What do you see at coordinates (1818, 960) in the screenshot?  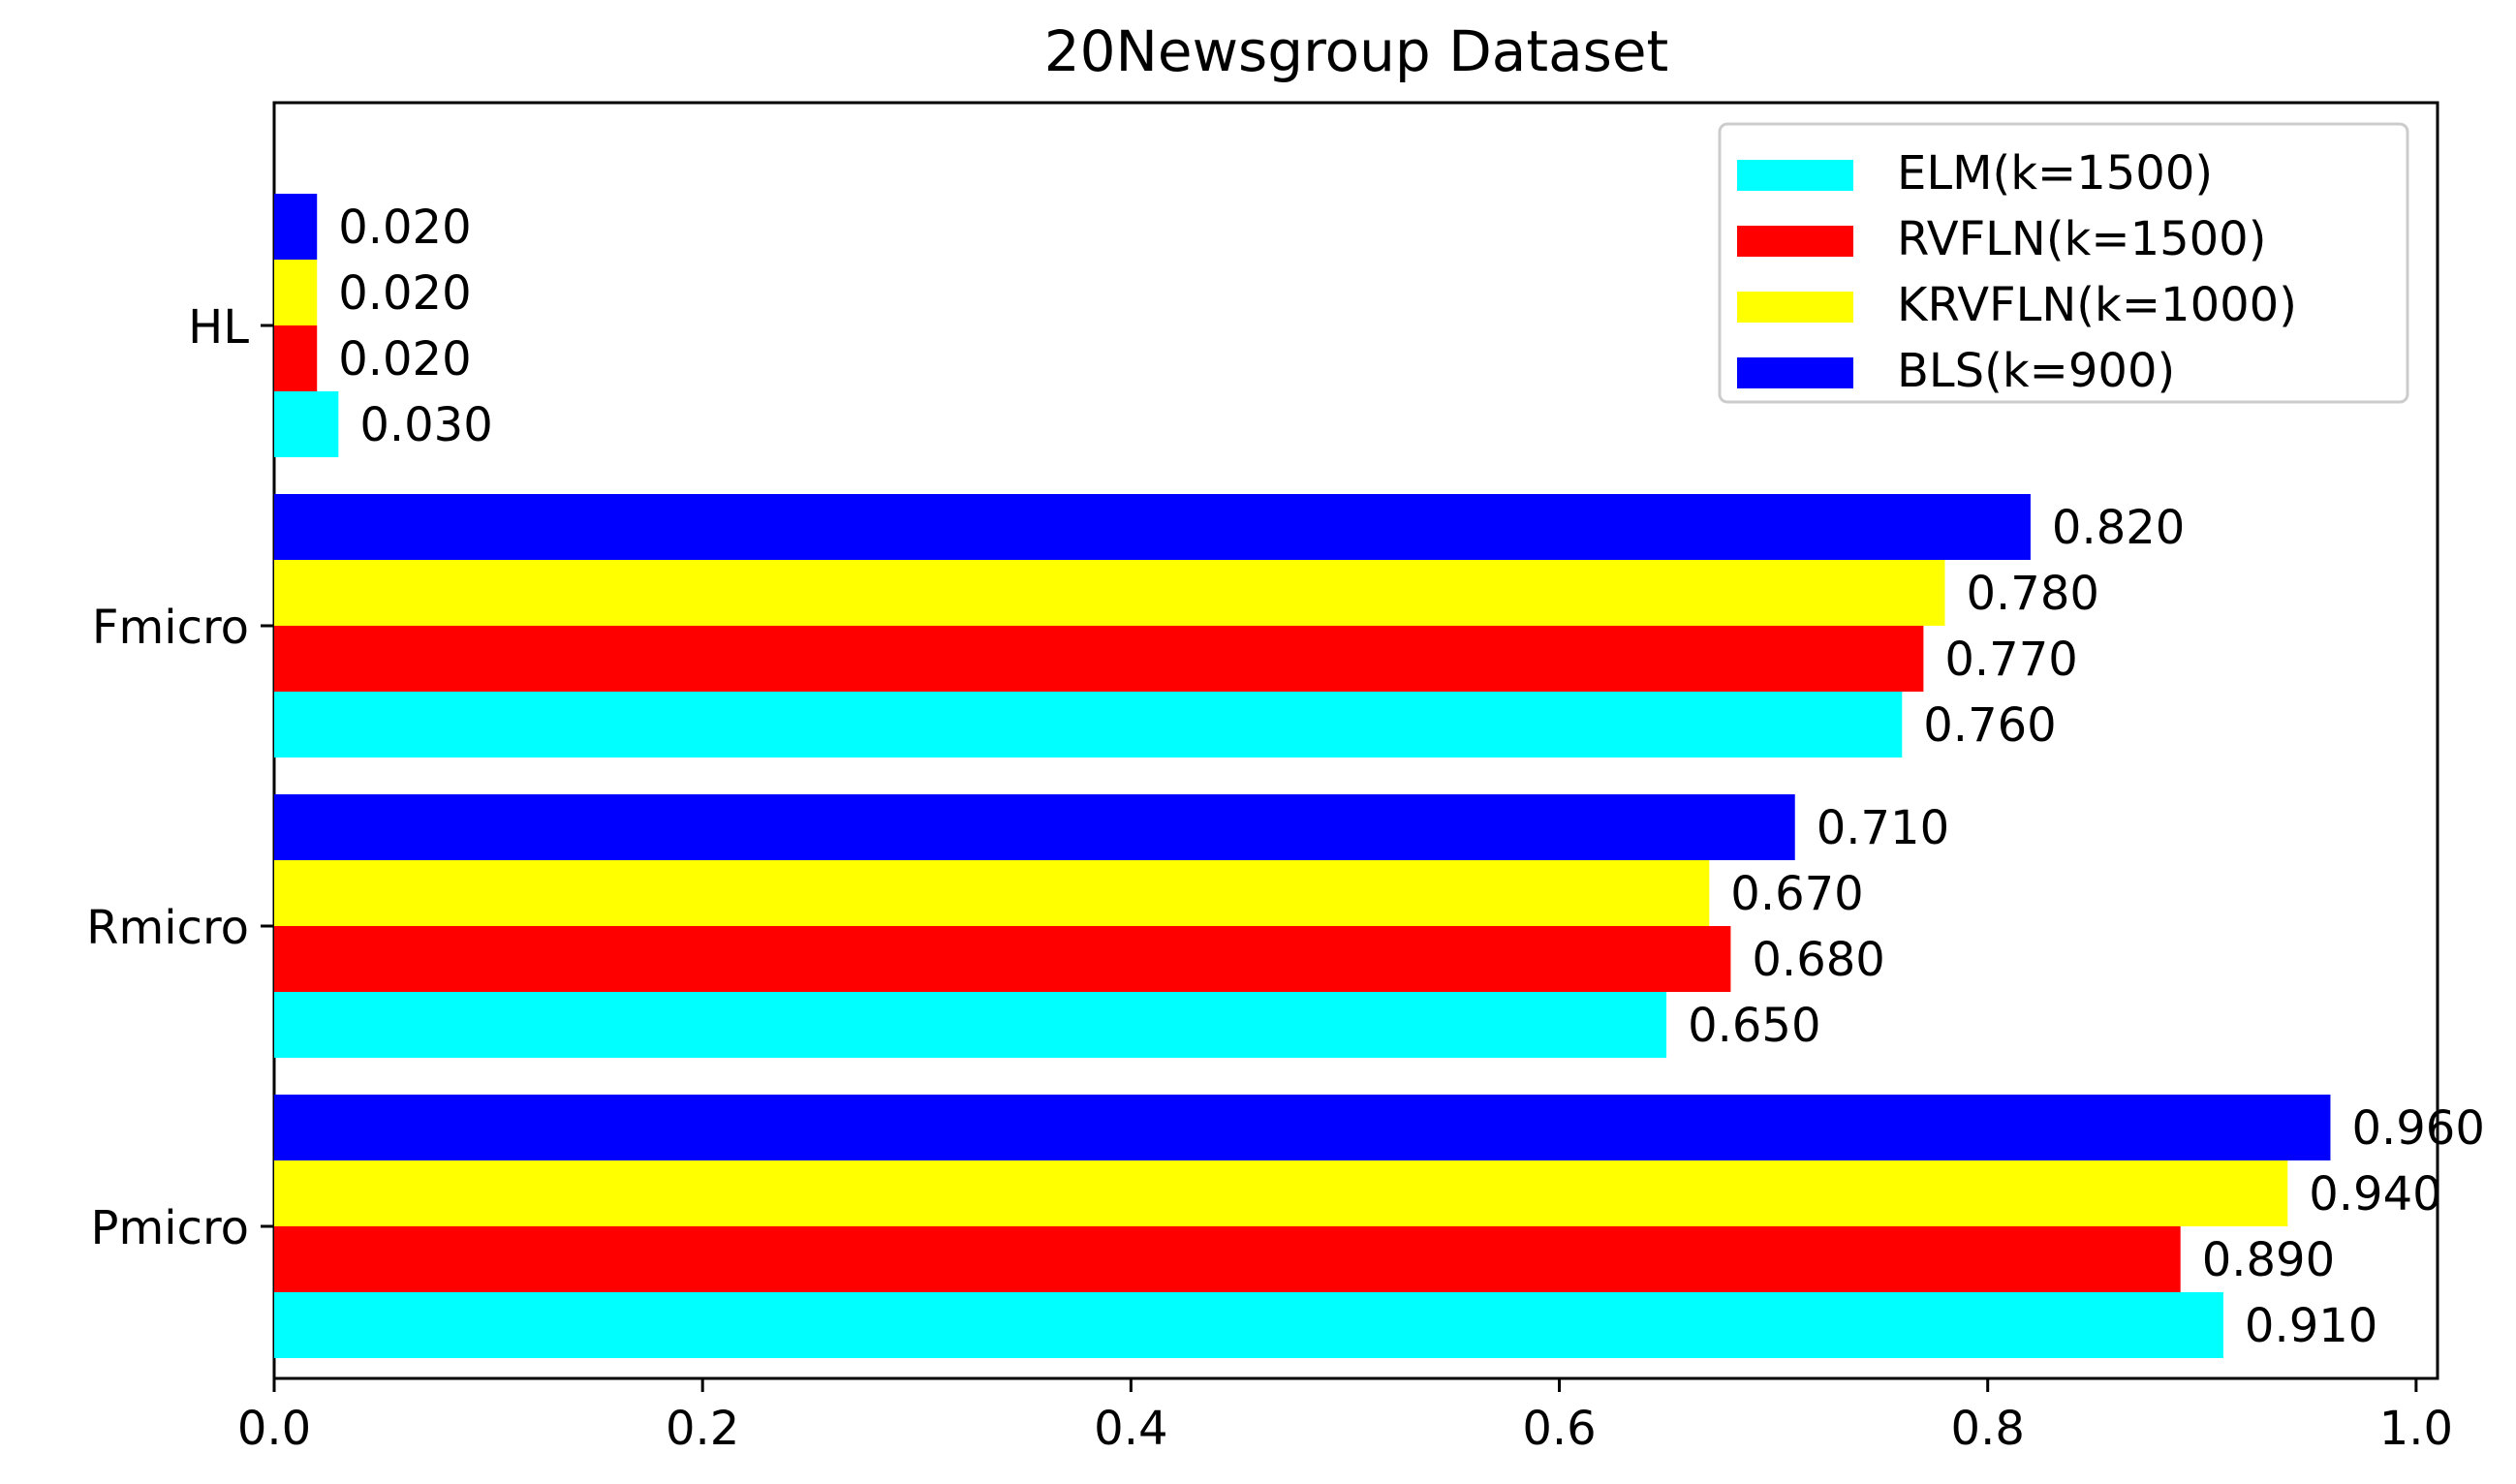 I see `value-label-rmicro-series-1: 0.680` at bounding box center [1818, 960].